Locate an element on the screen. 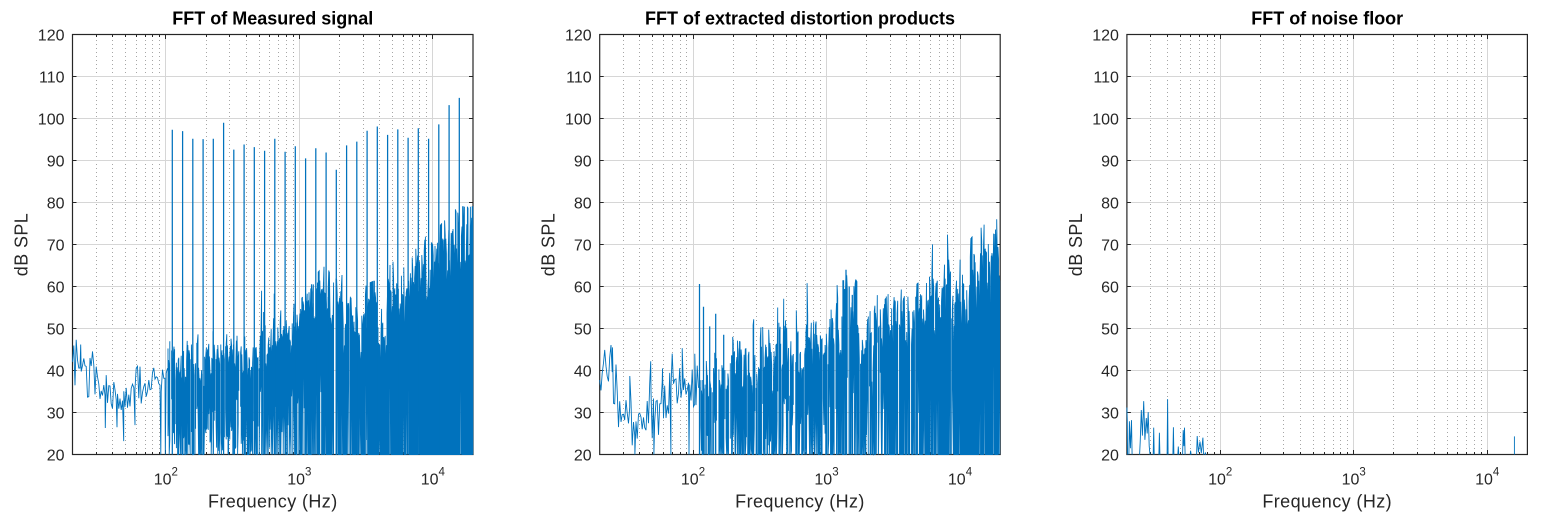  svg-text: FFT of noise floor is located at coordinates (1327, 19).